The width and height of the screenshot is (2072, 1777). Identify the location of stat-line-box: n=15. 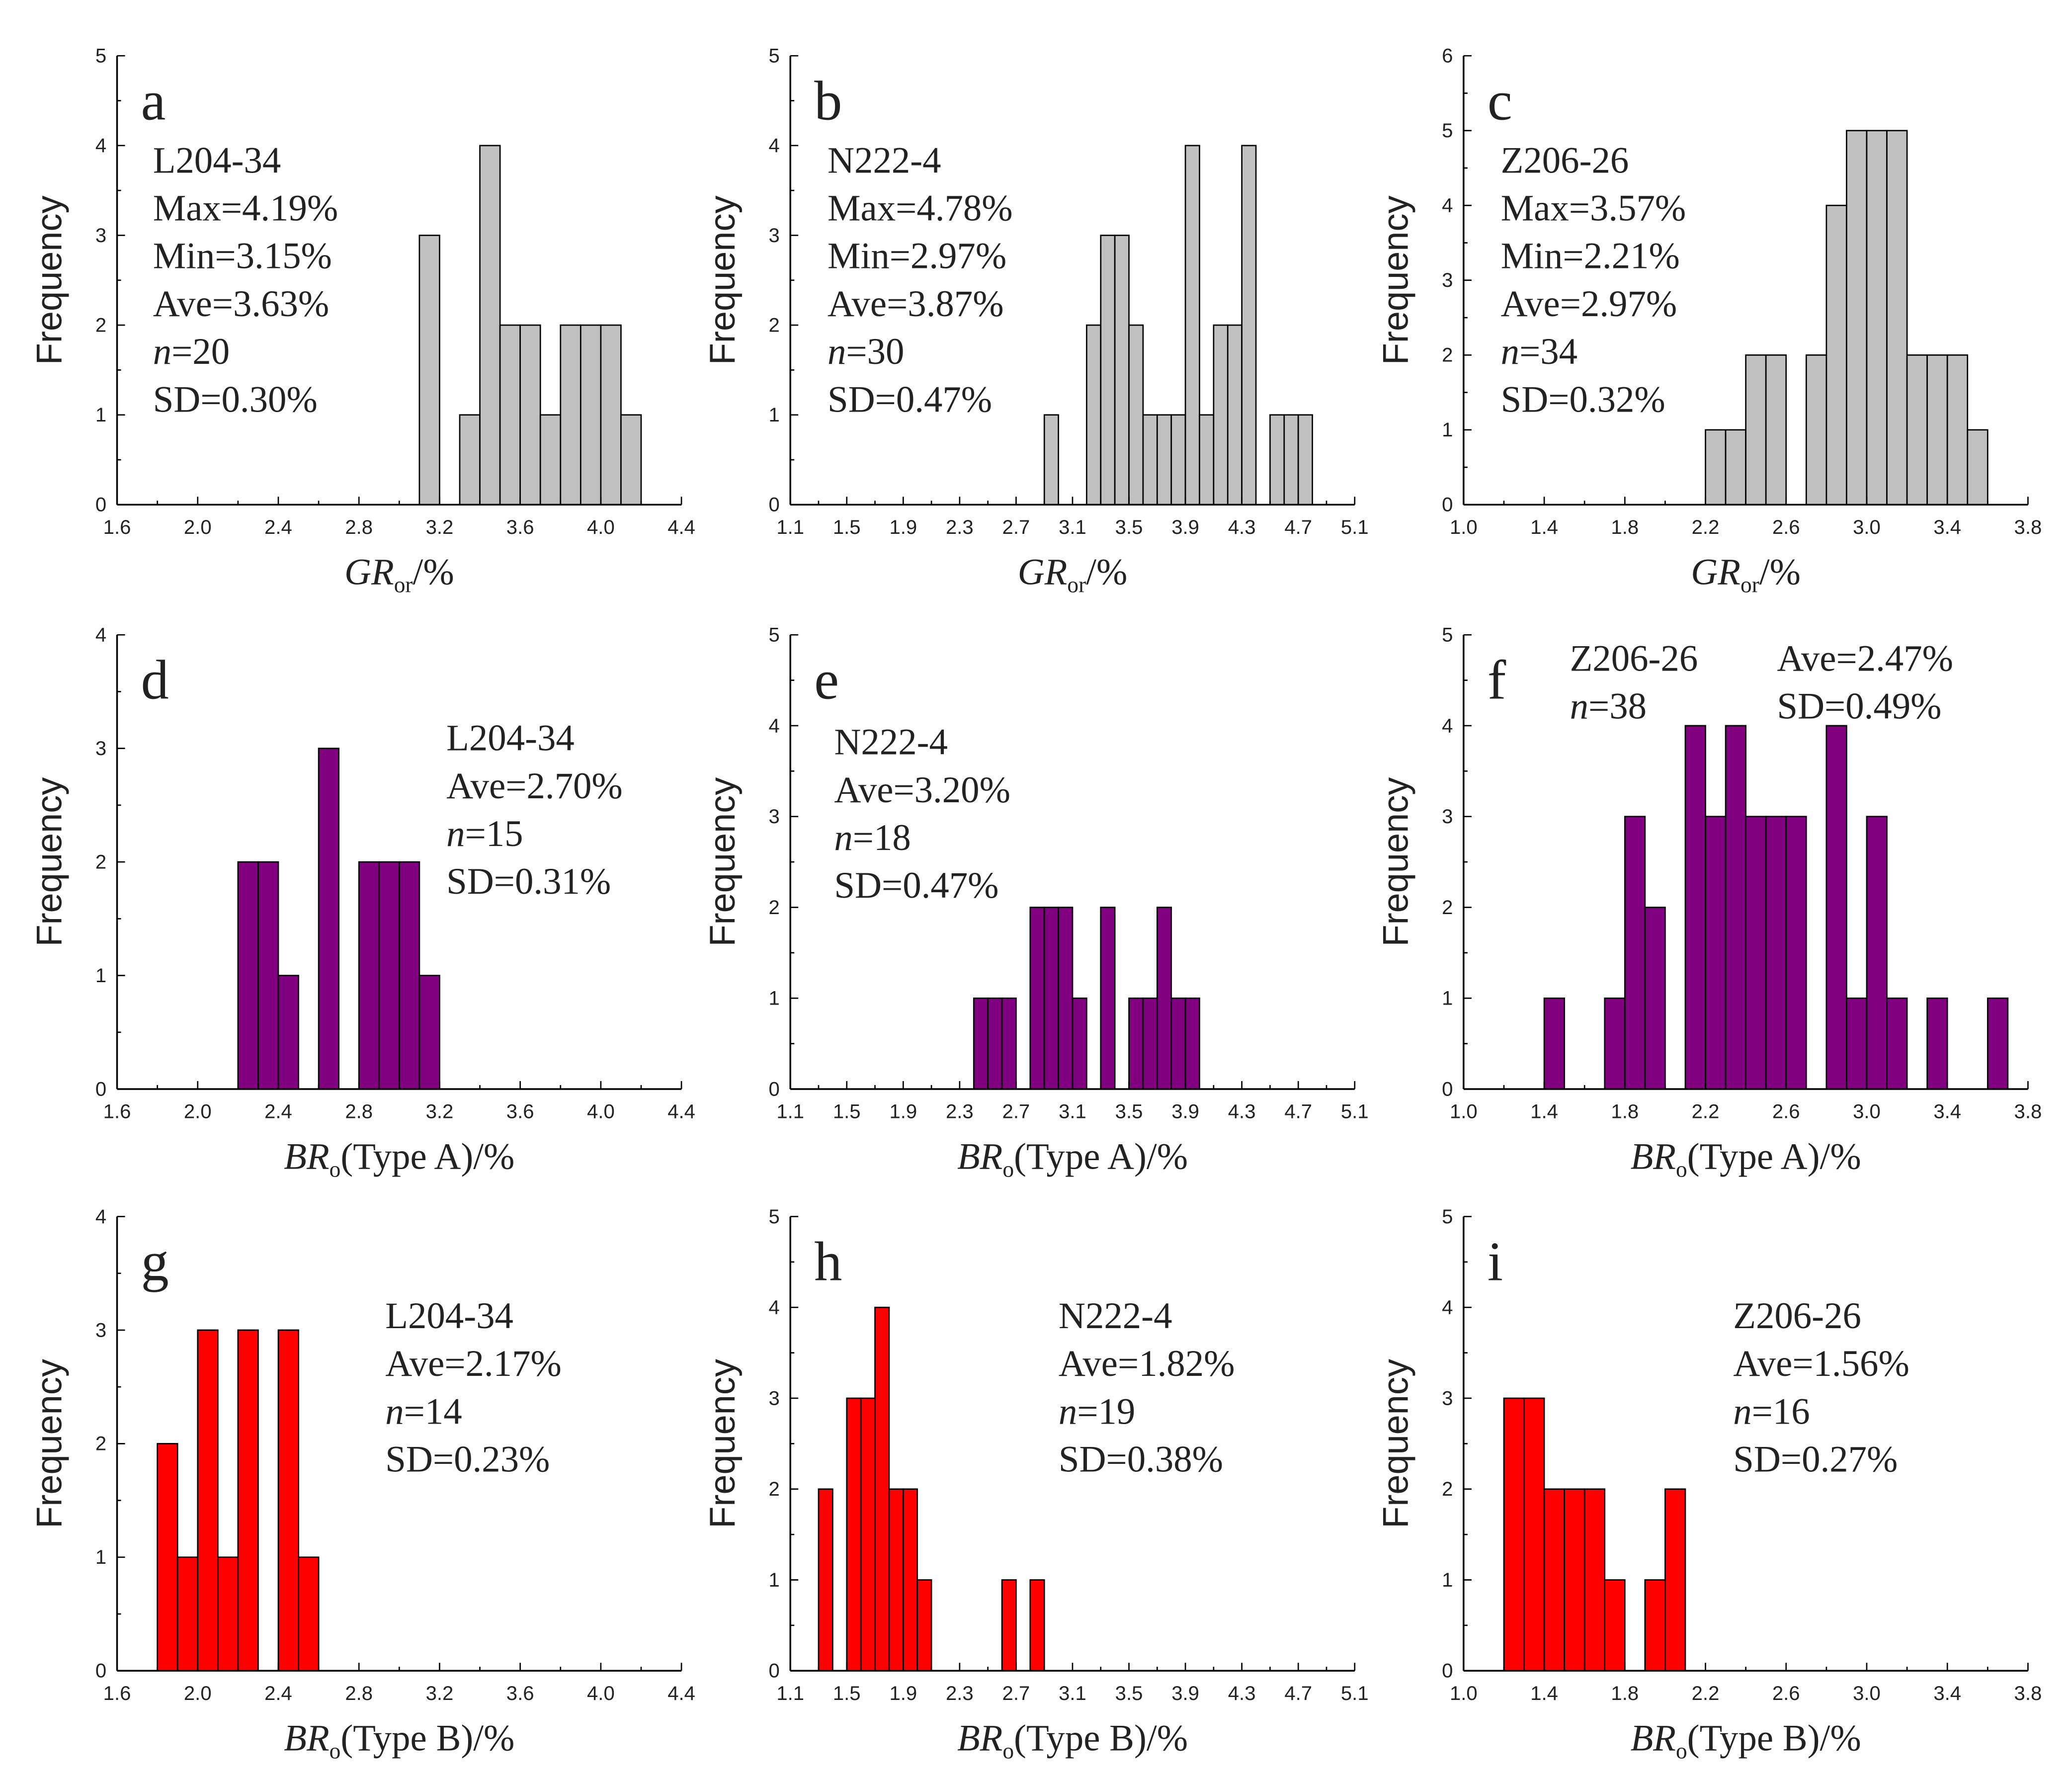
(484, 835).